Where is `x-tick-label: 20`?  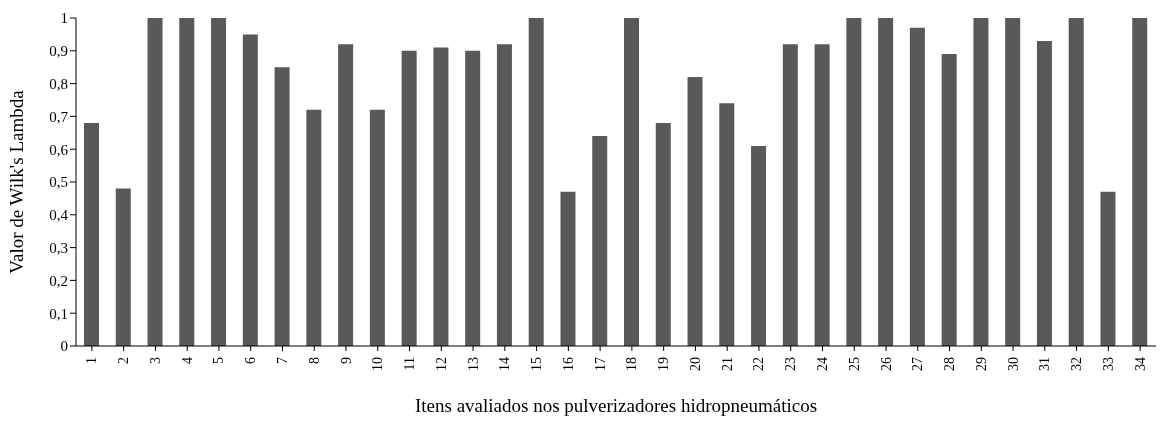 x-tick-label: 20 is located at coordinates (695, 364).